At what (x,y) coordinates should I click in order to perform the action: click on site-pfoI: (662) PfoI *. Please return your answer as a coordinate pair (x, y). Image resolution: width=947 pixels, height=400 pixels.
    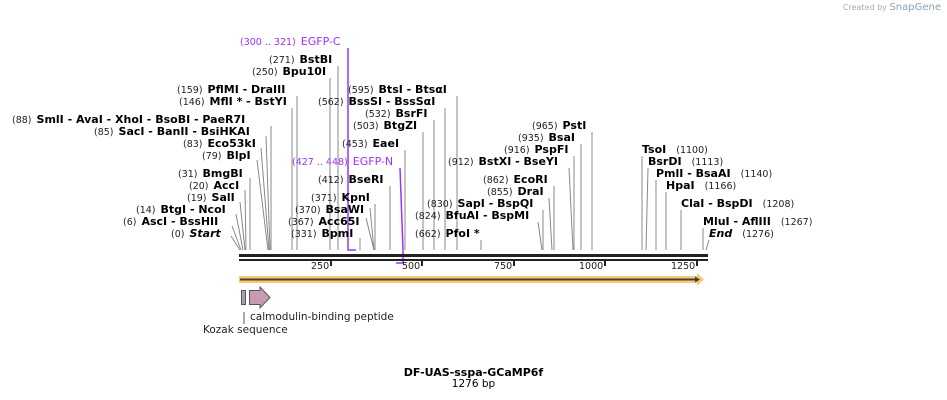
    Looking at the image, I should click on (447, 234).